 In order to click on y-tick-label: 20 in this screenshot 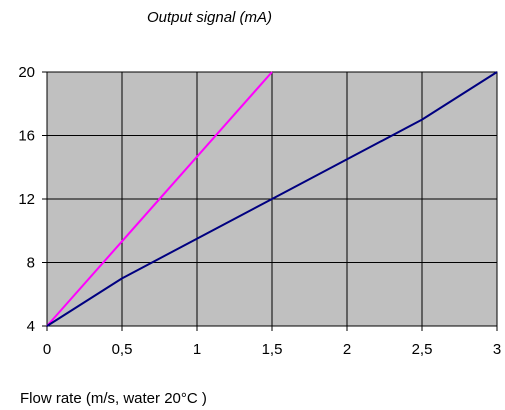, I will do `click(26, 72)`.